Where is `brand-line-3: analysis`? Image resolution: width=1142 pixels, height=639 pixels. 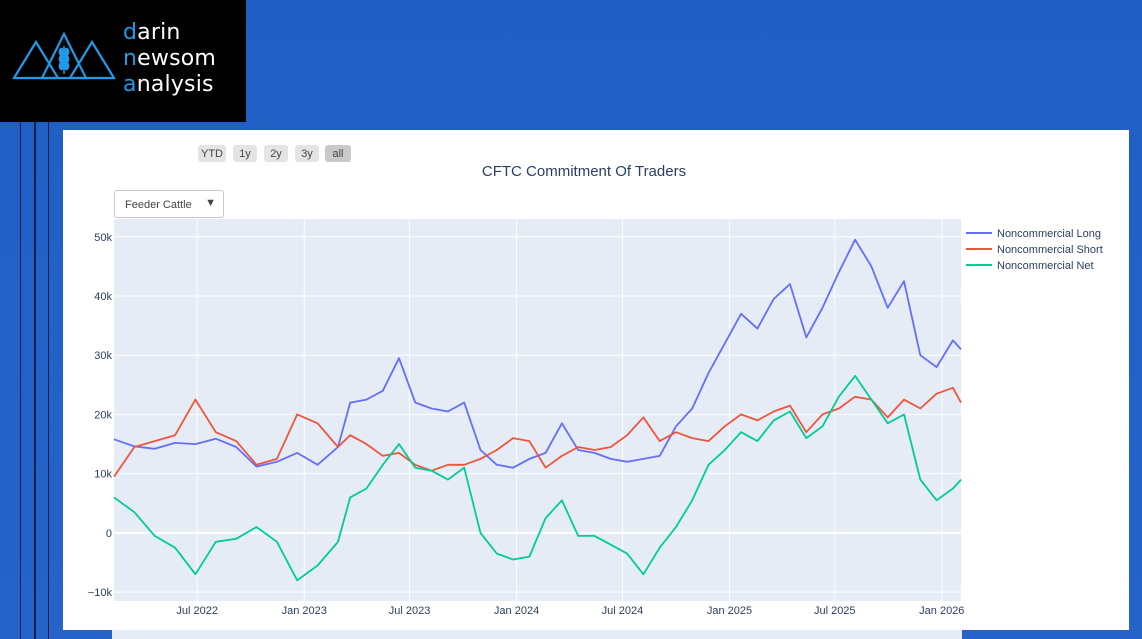 brand-line-3: analysis is located at coordinates (168, 84).